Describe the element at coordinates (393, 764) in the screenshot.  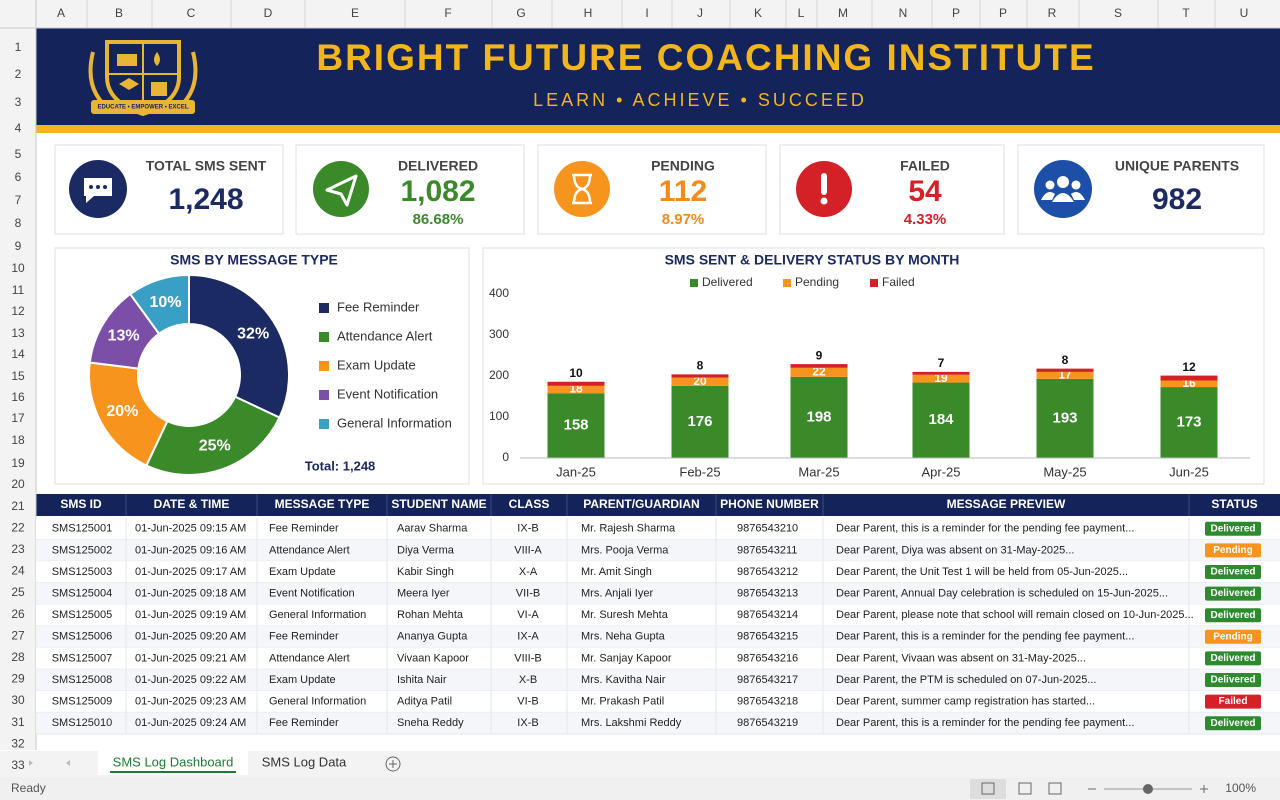
I see `add-sheet` at that location.